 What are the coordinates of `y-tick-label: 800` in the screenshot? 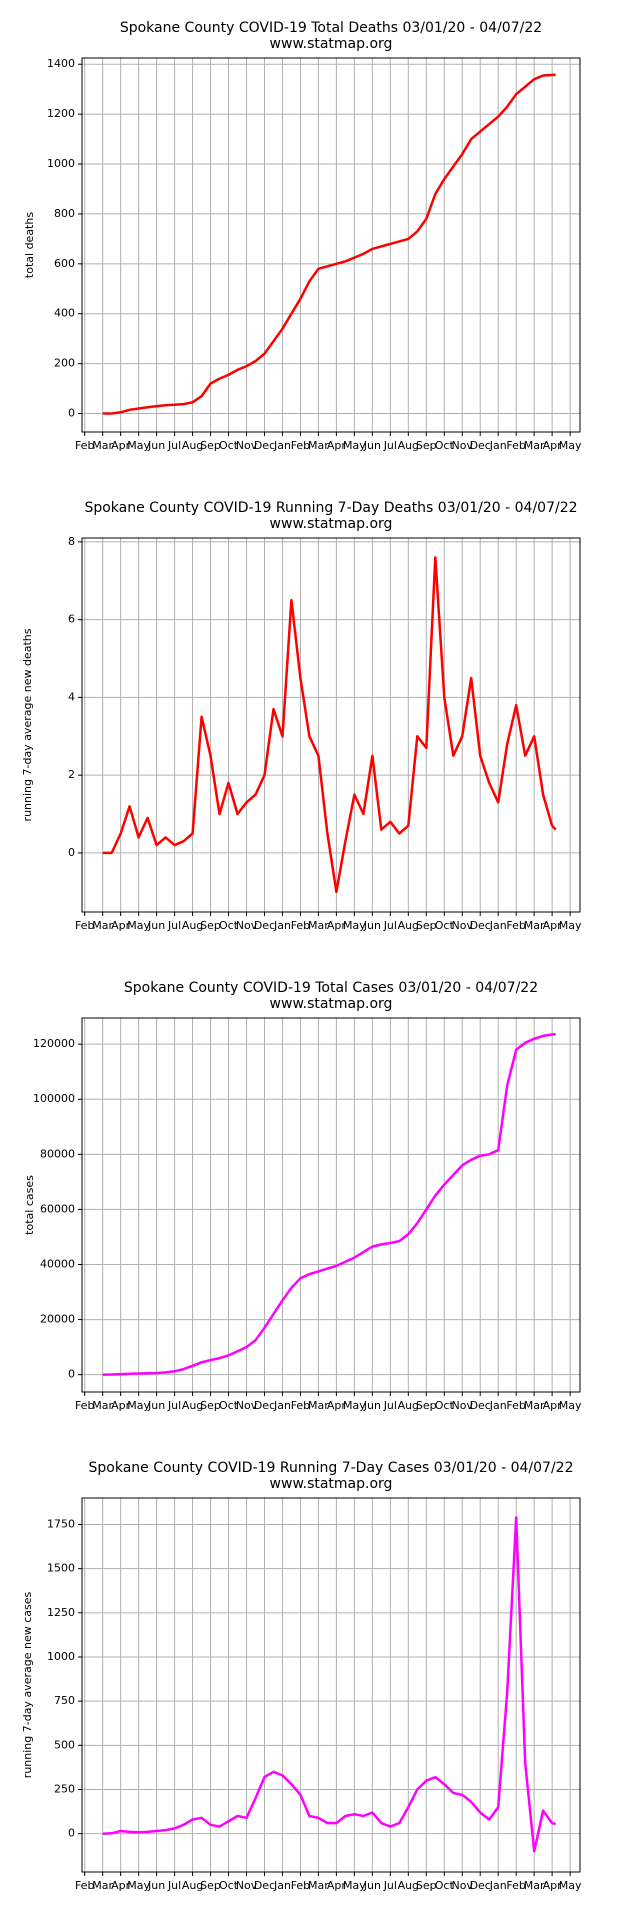 It's located at (64, 213).